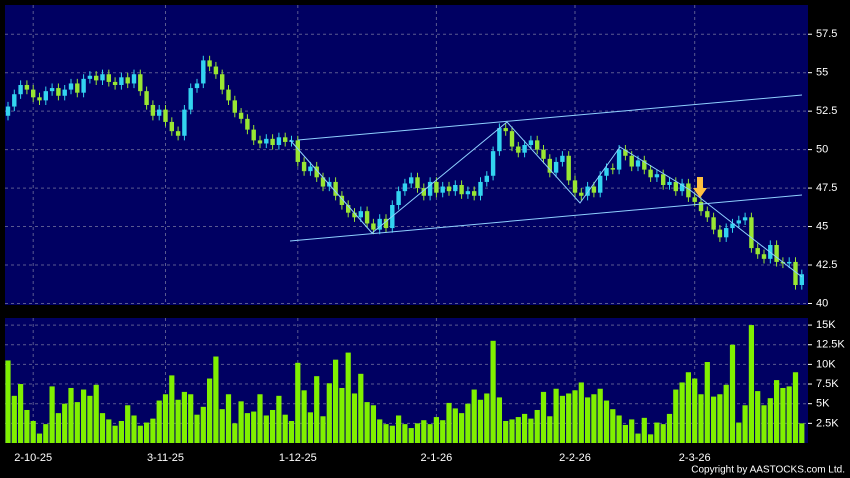  Describe the element at coordinates (768, 470) in the screenshot. I see `copyright: Copyright by AASTOCKS.com Ltd.` at that location.